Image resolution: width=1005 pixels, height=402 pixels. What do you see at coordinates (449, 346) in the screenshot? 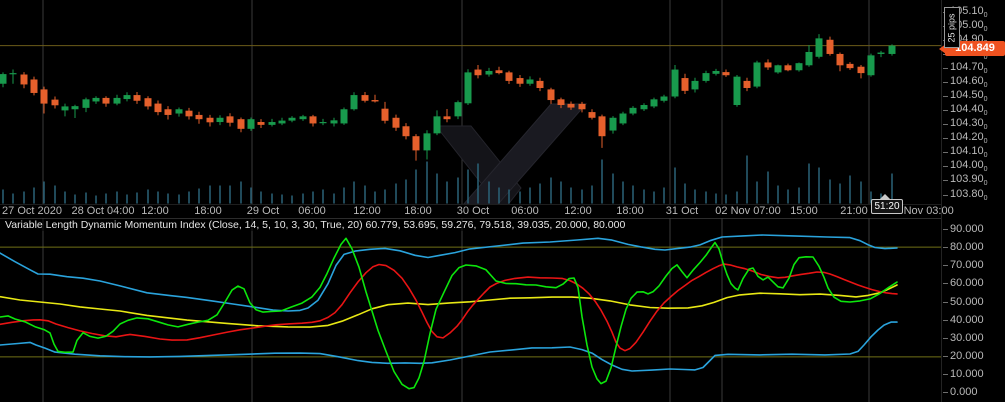
I see `indicator-line-lower-band` at bounding box center [449, 346].